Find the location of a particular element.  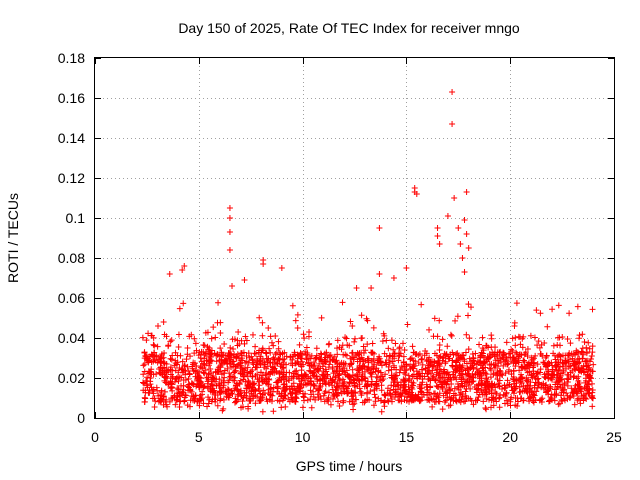

y-tick-label: 0.16 is located at coordinates (71, 98).